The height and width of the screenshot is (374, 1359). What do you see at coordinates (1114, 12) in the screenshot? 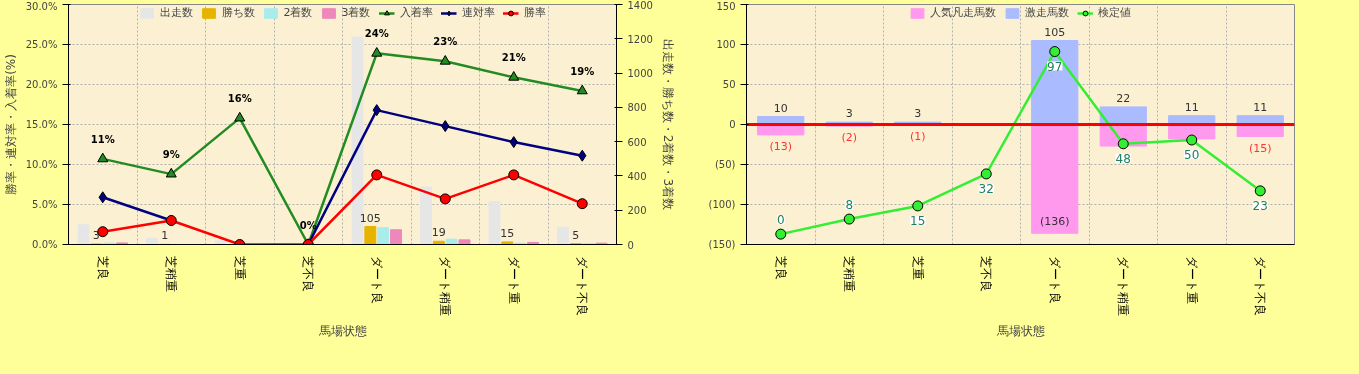
I see `legend-label: 検定値` at bounding box center [1114, 12].